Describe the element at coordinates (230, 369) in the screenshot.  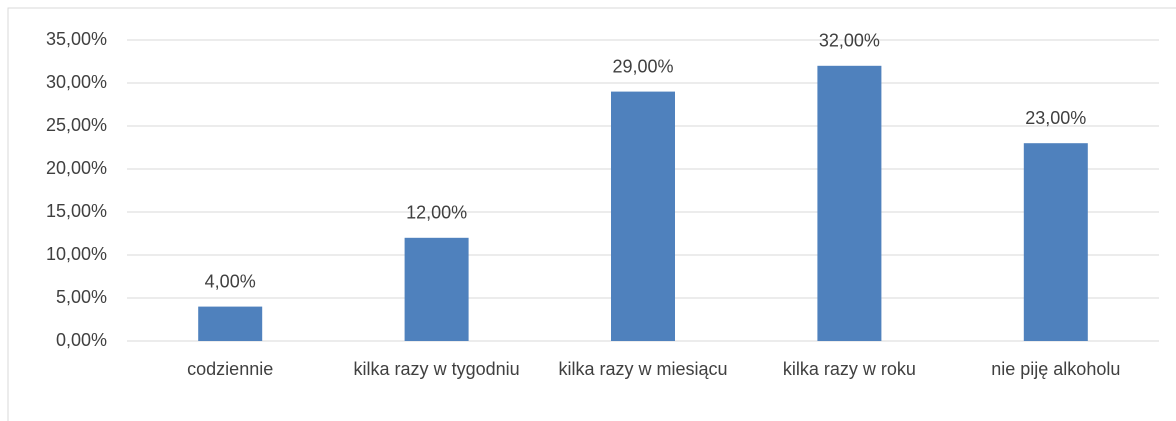
I see `x-tick-label: codziennie` at that location.